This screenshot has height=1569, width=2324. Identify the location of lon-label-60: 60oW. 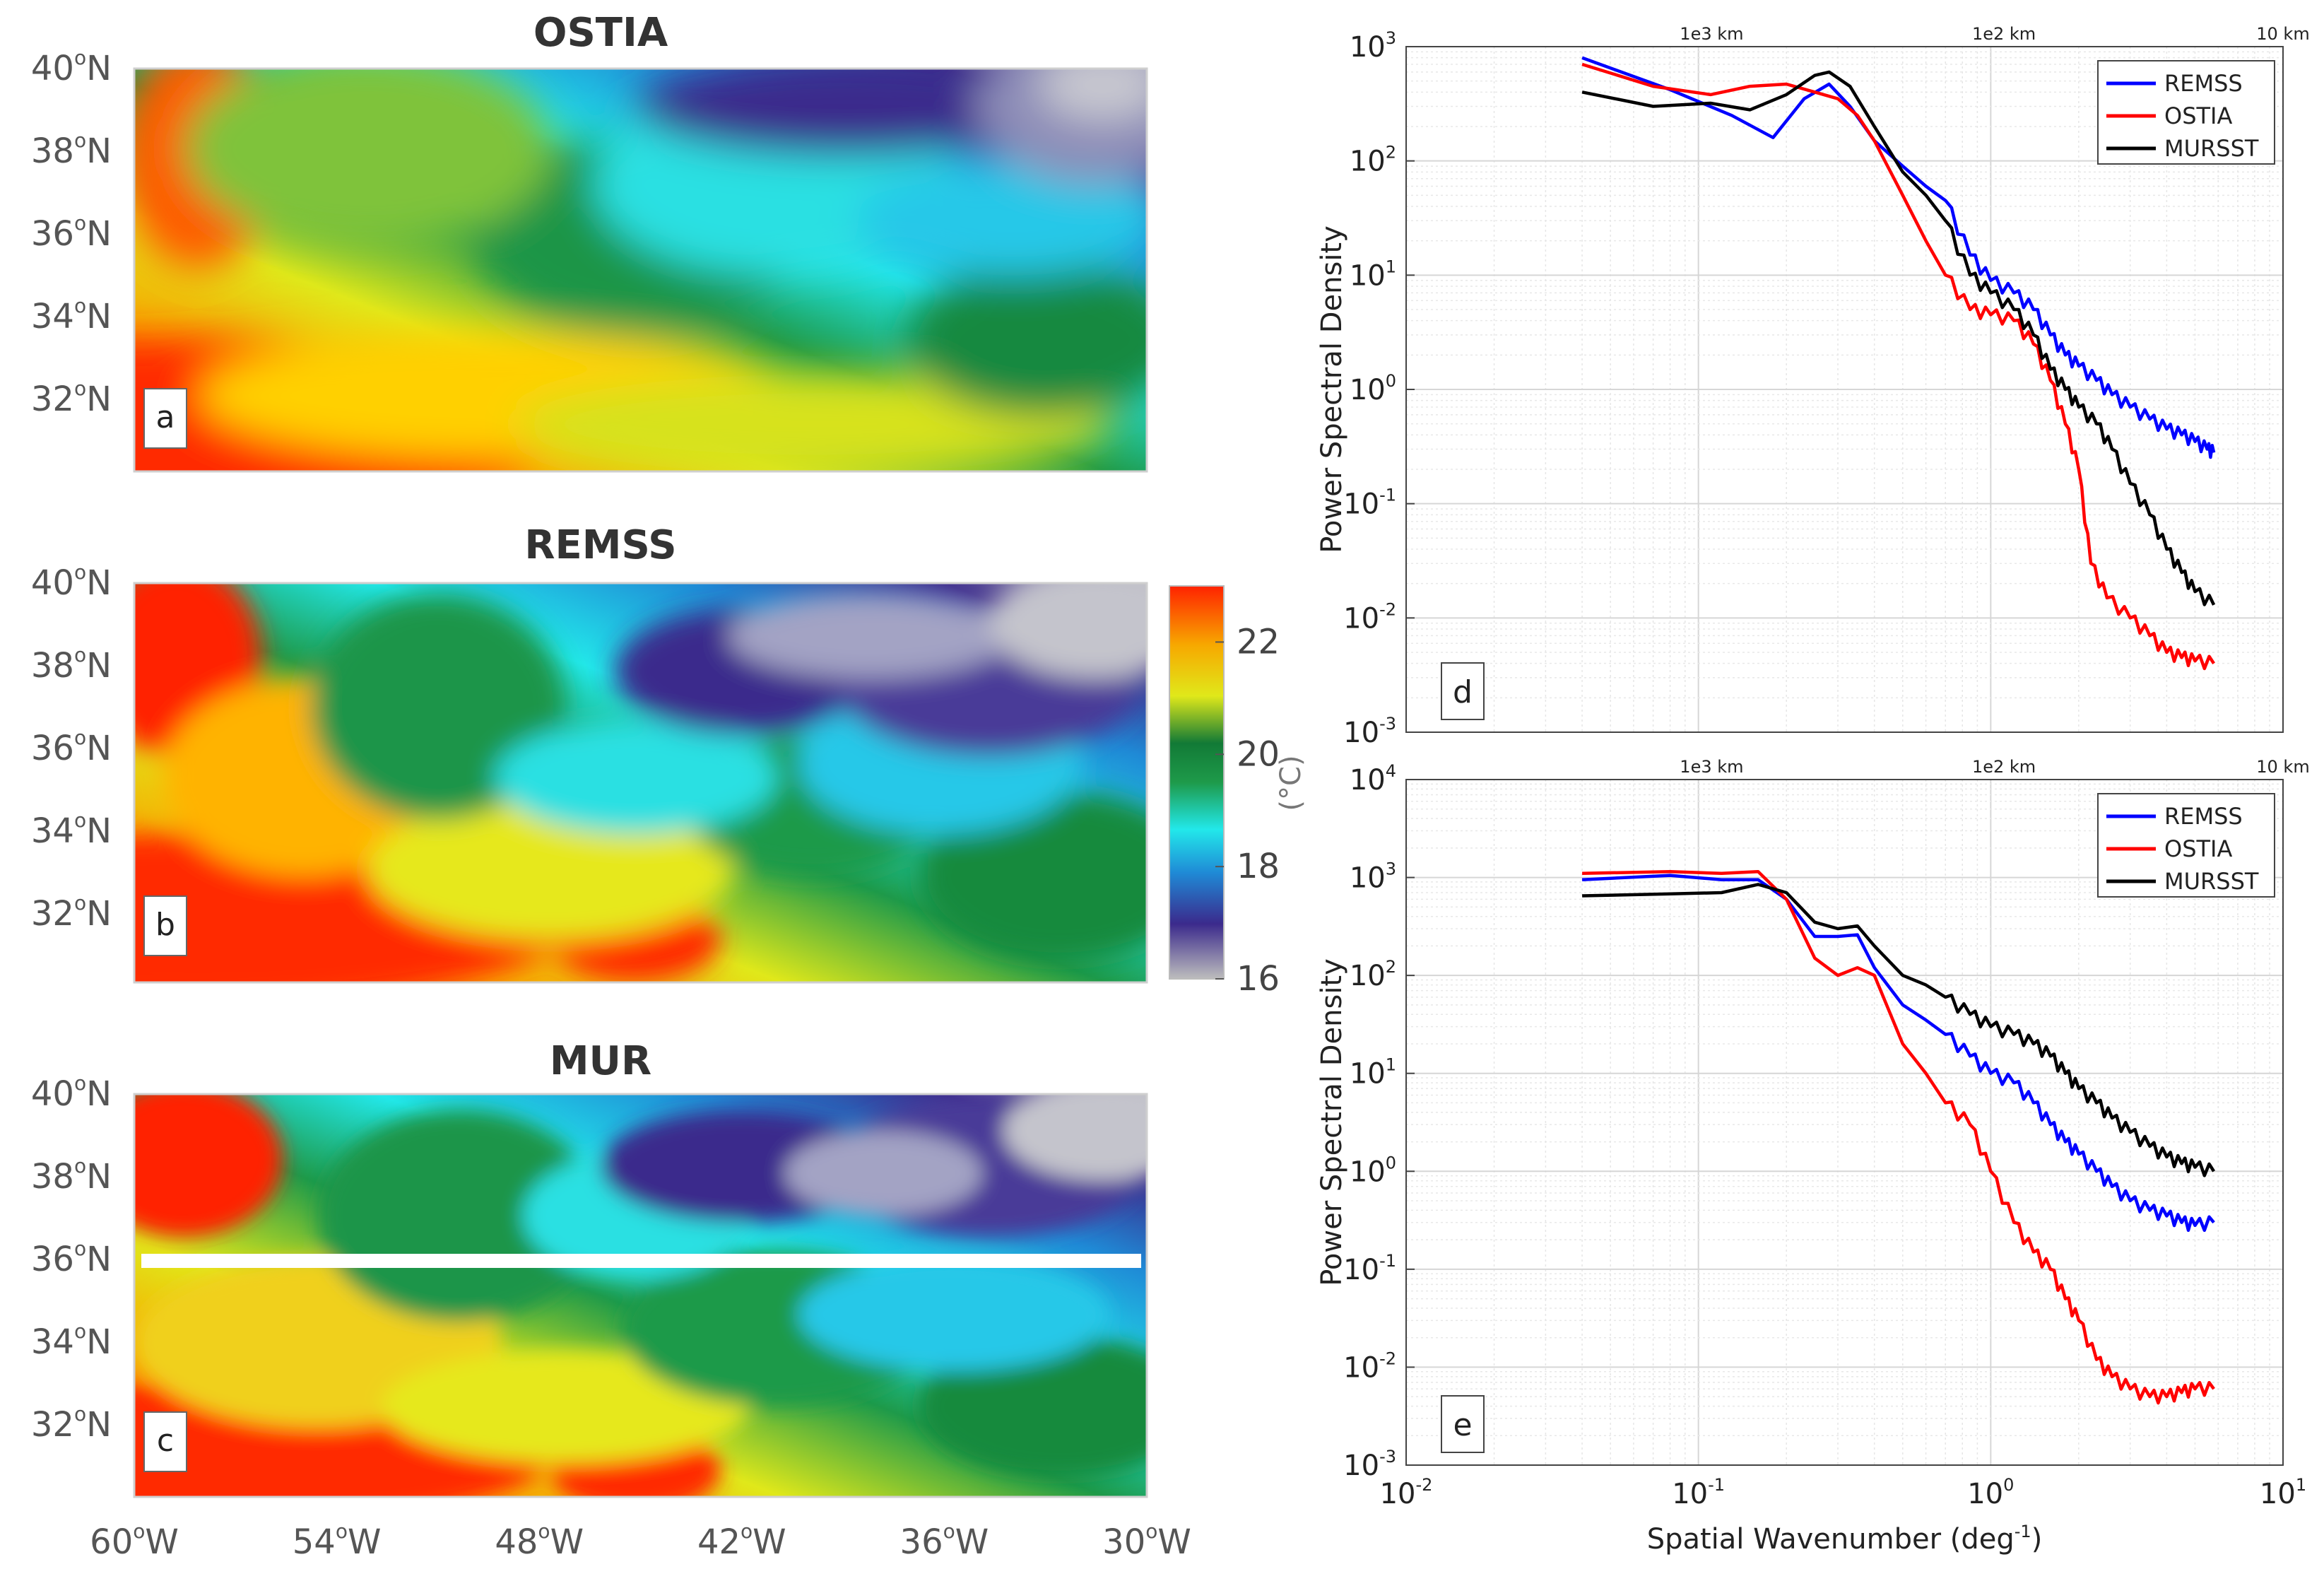
(134, 1541).